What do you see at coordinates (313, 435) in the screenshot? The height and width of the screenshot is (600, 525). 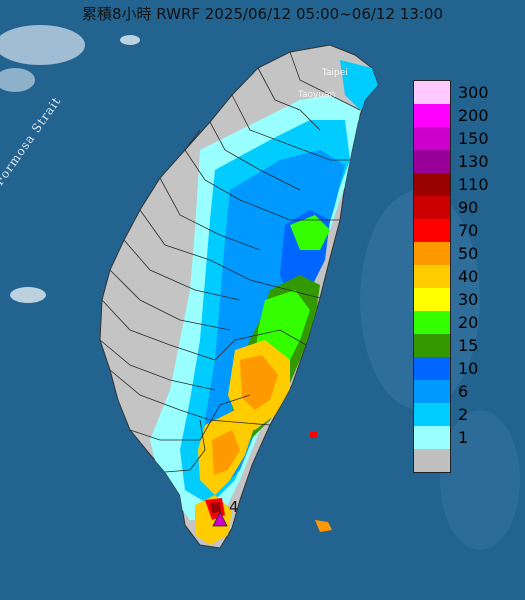 I see `green-island` at bounding box center [313, 435].